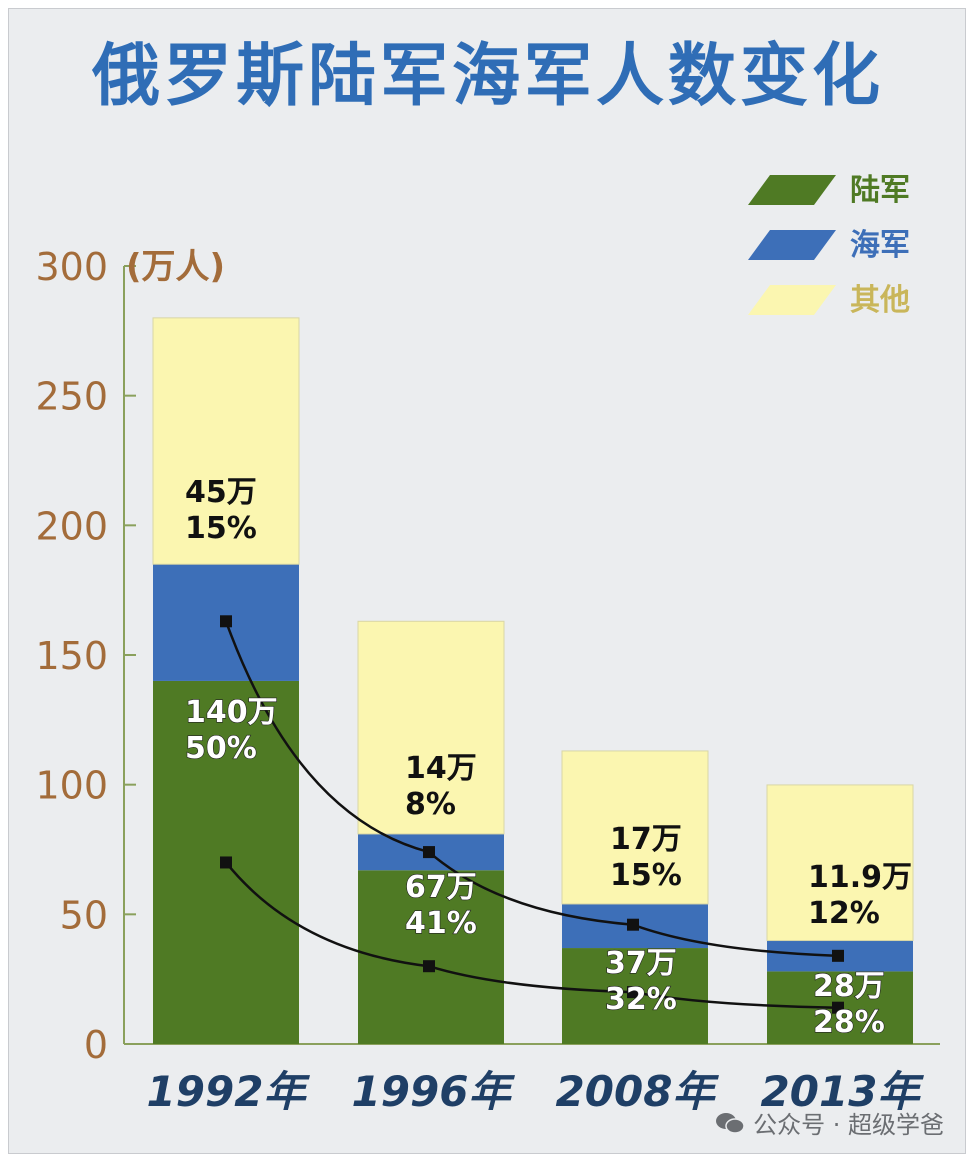 Image resolution: width=976 pixels, height=1162 pixels. What do you see at coordinates (880, 245) in the screenshot?
I see `legend-label: 海军` at bounding box center [880, 245].